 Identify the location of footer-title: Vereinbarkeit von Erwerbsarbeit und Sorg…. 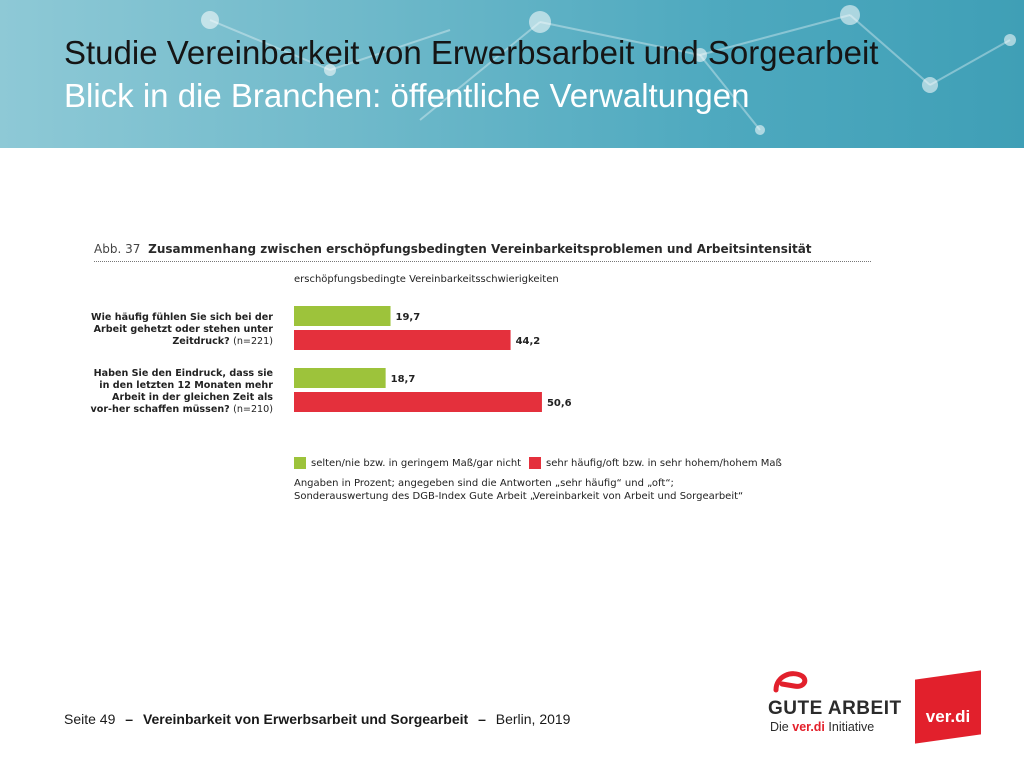
(305, 719).